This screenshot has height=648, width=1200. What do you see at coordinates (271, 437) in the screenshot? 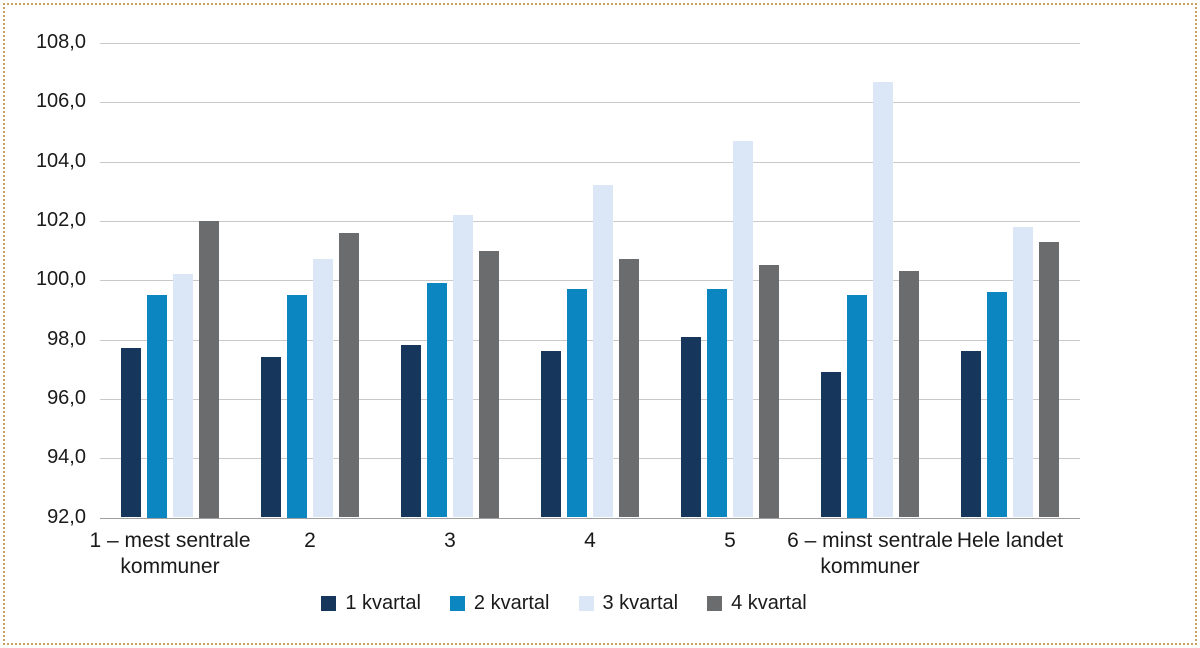
I see `bar-series1-group2` at bounding box center [271, 437].